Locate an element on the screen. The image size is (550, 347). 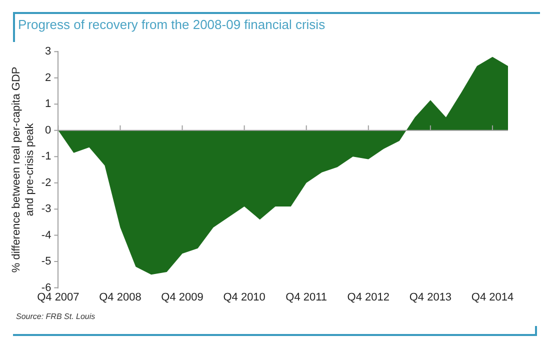
y-tick-label: -3 is located at coordinates (46, 209).